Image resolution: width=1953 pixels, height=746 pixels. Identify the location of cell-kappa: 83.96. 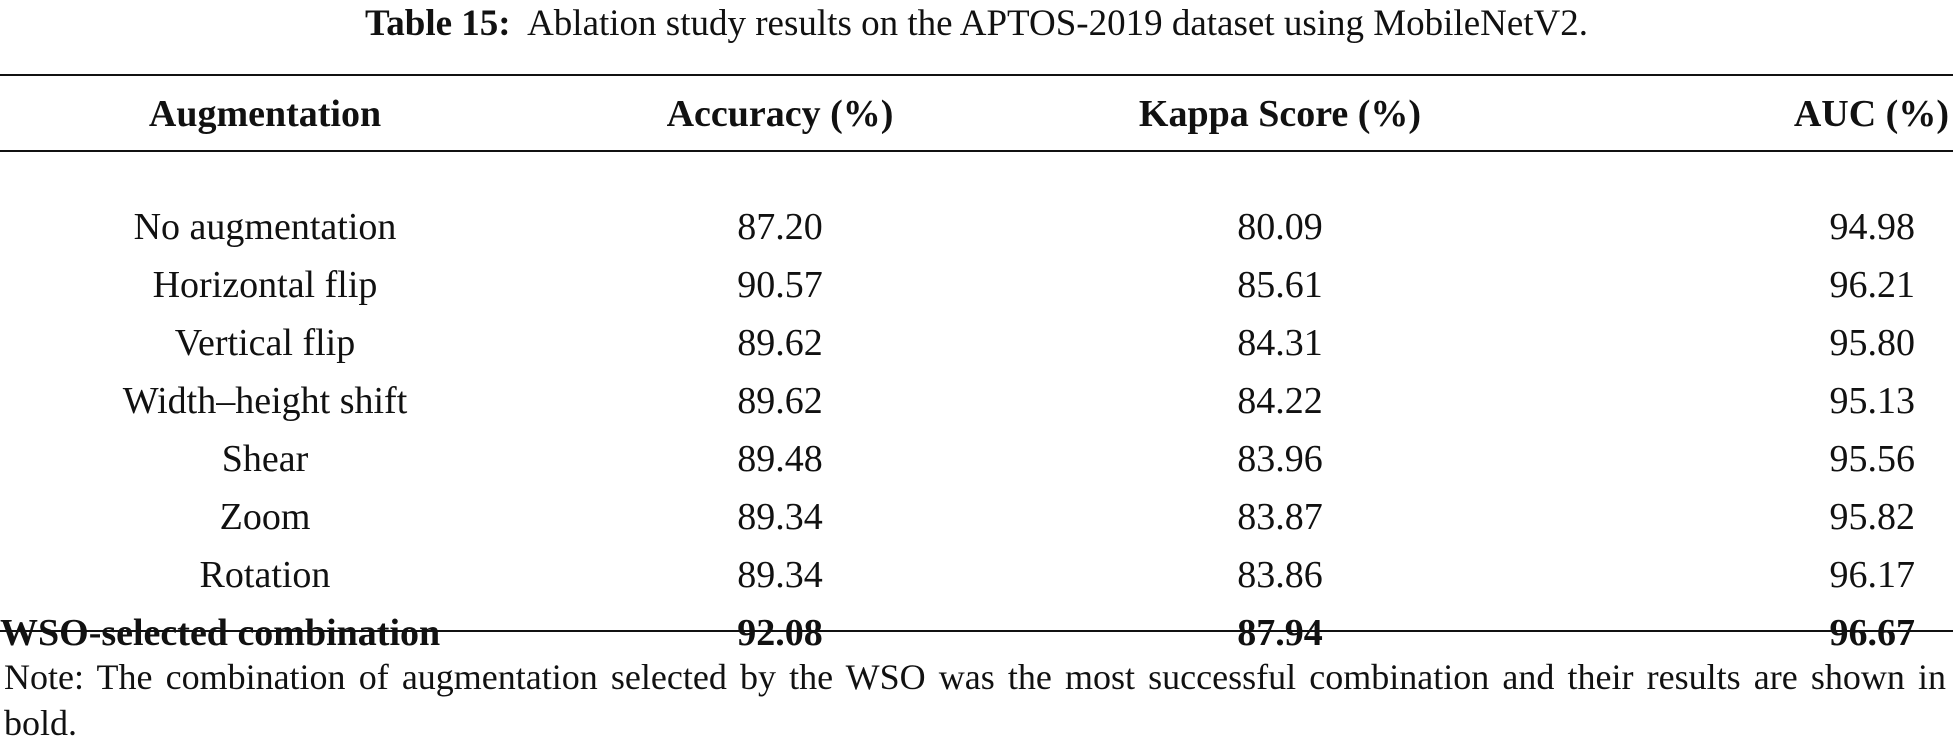
(1280, 459).